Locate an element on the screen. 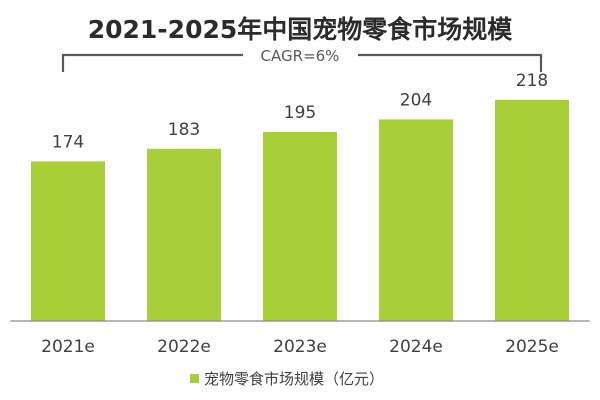 The width and height of the screenshot is (600, 400). value-label-2025e: 218 is located at coordinates (532, 81).